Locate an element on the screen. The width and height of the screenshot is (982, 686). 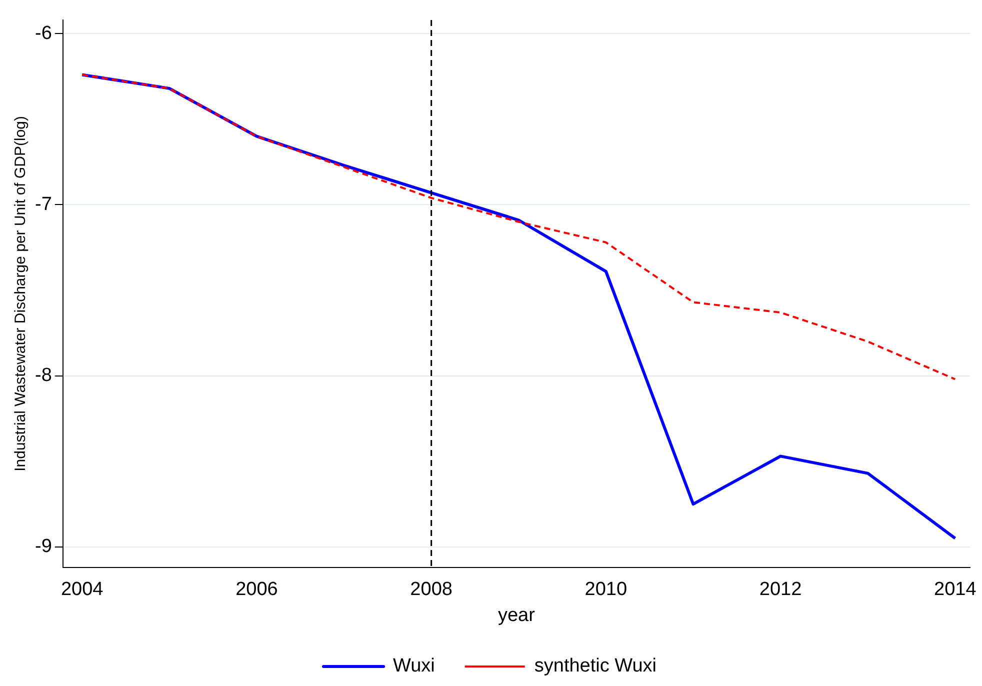
x-tick-label: 2004 is located at coordinates (82, 589).